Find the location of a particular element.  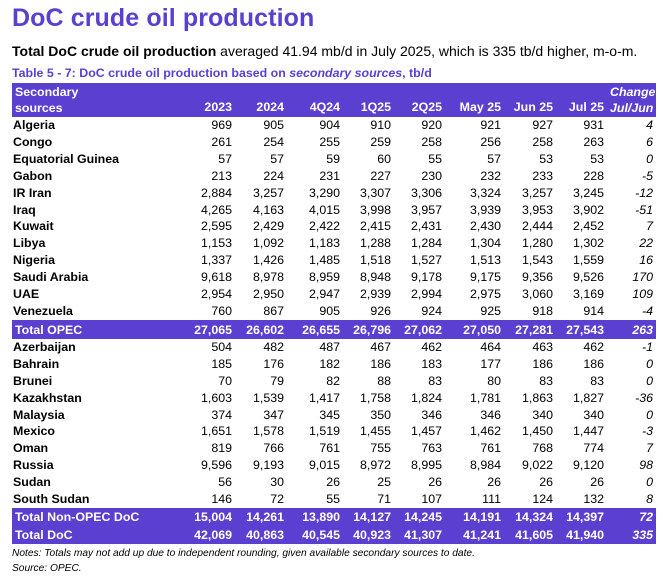

cell-value: 761 is located at coordinates (329, 448).